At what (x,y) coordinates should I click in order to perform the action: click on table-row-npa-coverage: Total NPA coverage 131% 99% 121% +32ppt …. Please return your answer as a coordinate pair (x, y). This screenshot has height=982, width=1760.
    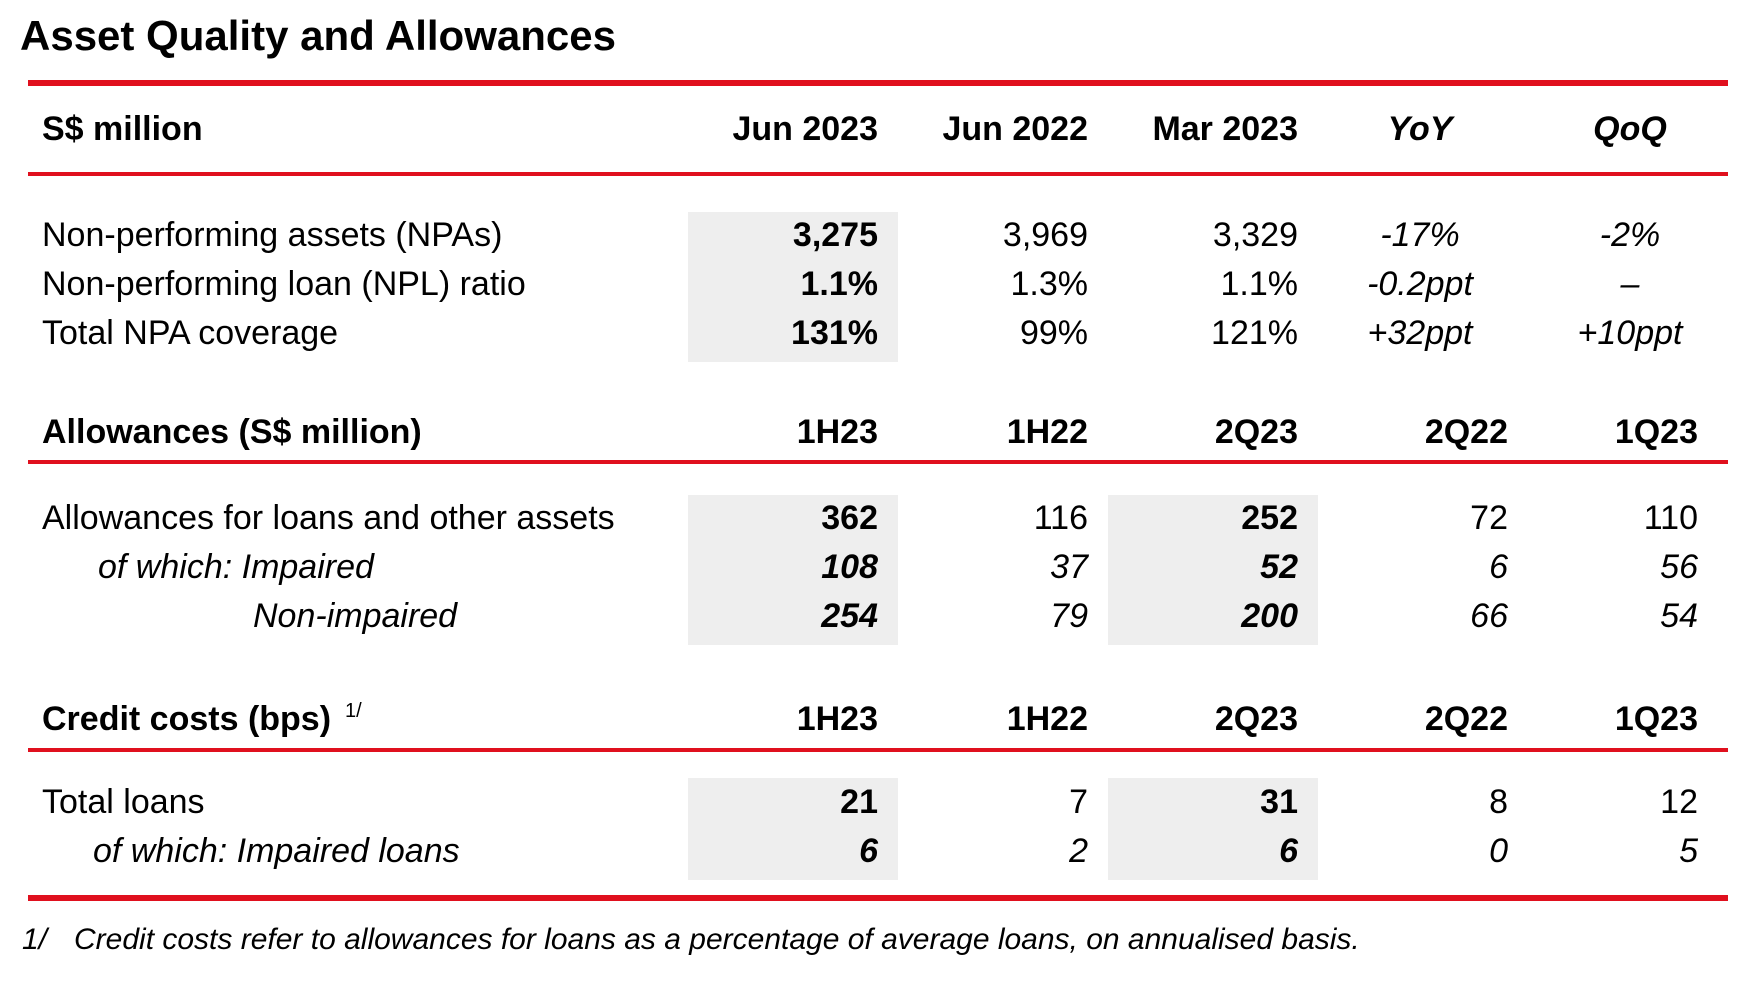
    Looking at the image, I should click on (880, 333).